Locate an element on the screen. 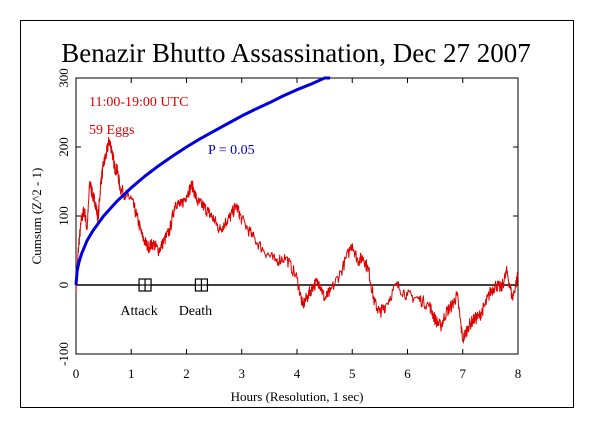  y-tick-label: 0 is located at coordinates (63, 285).